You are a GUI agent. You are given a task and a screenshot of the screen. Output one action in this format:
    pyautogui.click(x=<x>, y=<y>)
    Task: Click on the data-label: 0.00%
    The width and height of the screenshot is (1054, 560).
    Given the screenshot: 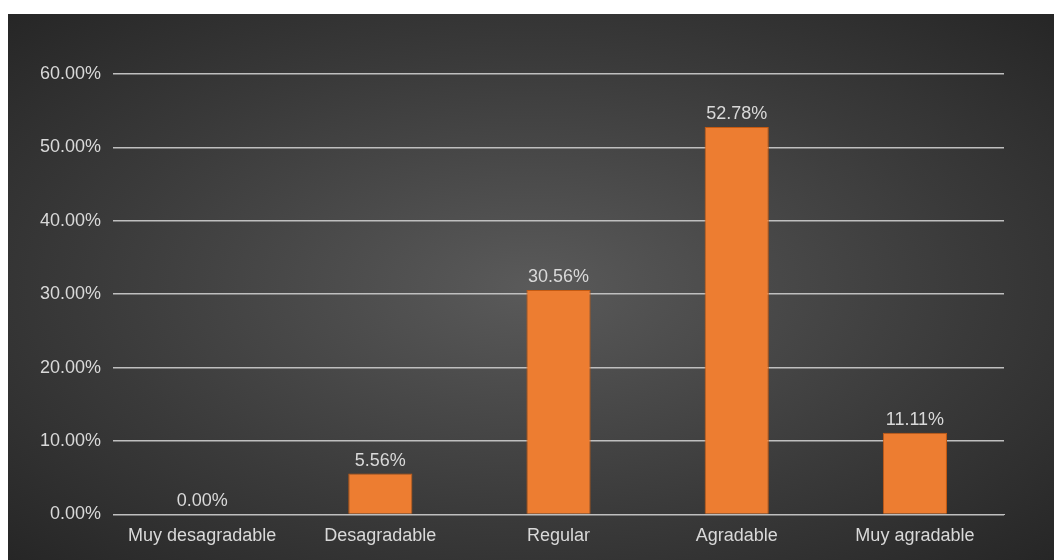 What is the action you would take?
    pyautogui.click(x=202, y=500)
    